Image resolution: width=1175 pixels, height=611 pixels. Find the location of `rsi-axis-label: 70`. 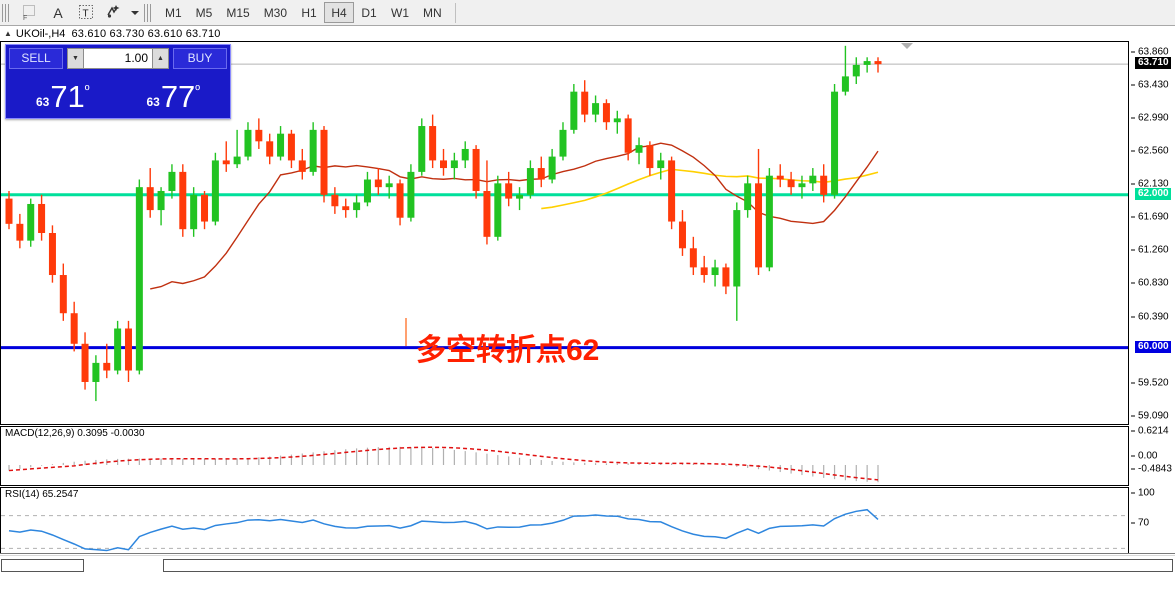

rsi-axis-label: 70 is located at coordinates (1144, 523).